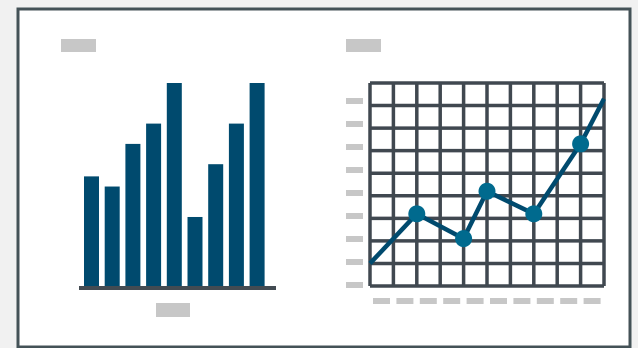  Describe the element at coordinates (78, 45) in the screenshot. I see `bar-chart-title-placeholder` at that location.